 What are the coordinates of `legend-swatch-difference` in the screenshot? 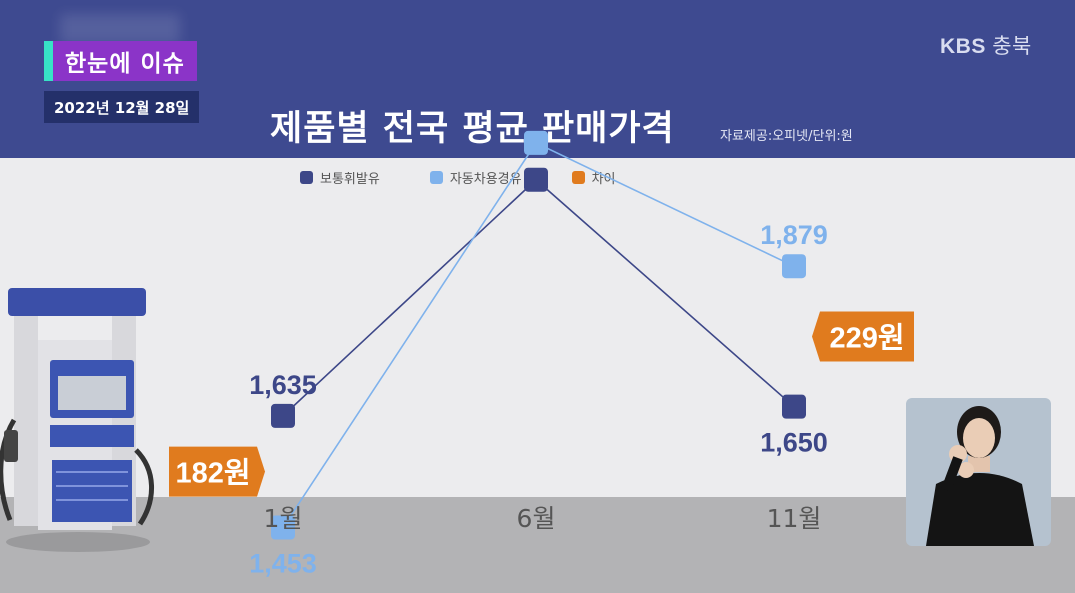 It's located at (578, 177).